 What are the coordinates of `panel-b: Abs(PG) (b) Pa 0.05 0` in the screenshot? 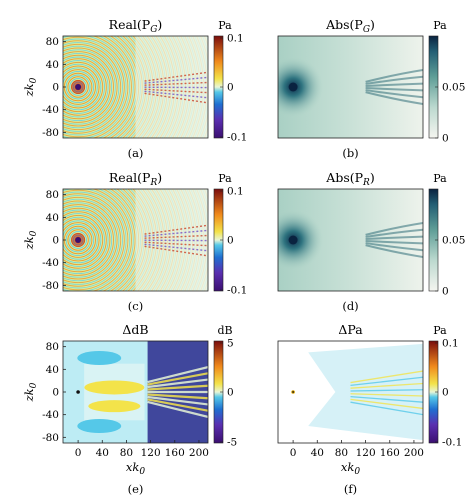 It's located at (371, 88).